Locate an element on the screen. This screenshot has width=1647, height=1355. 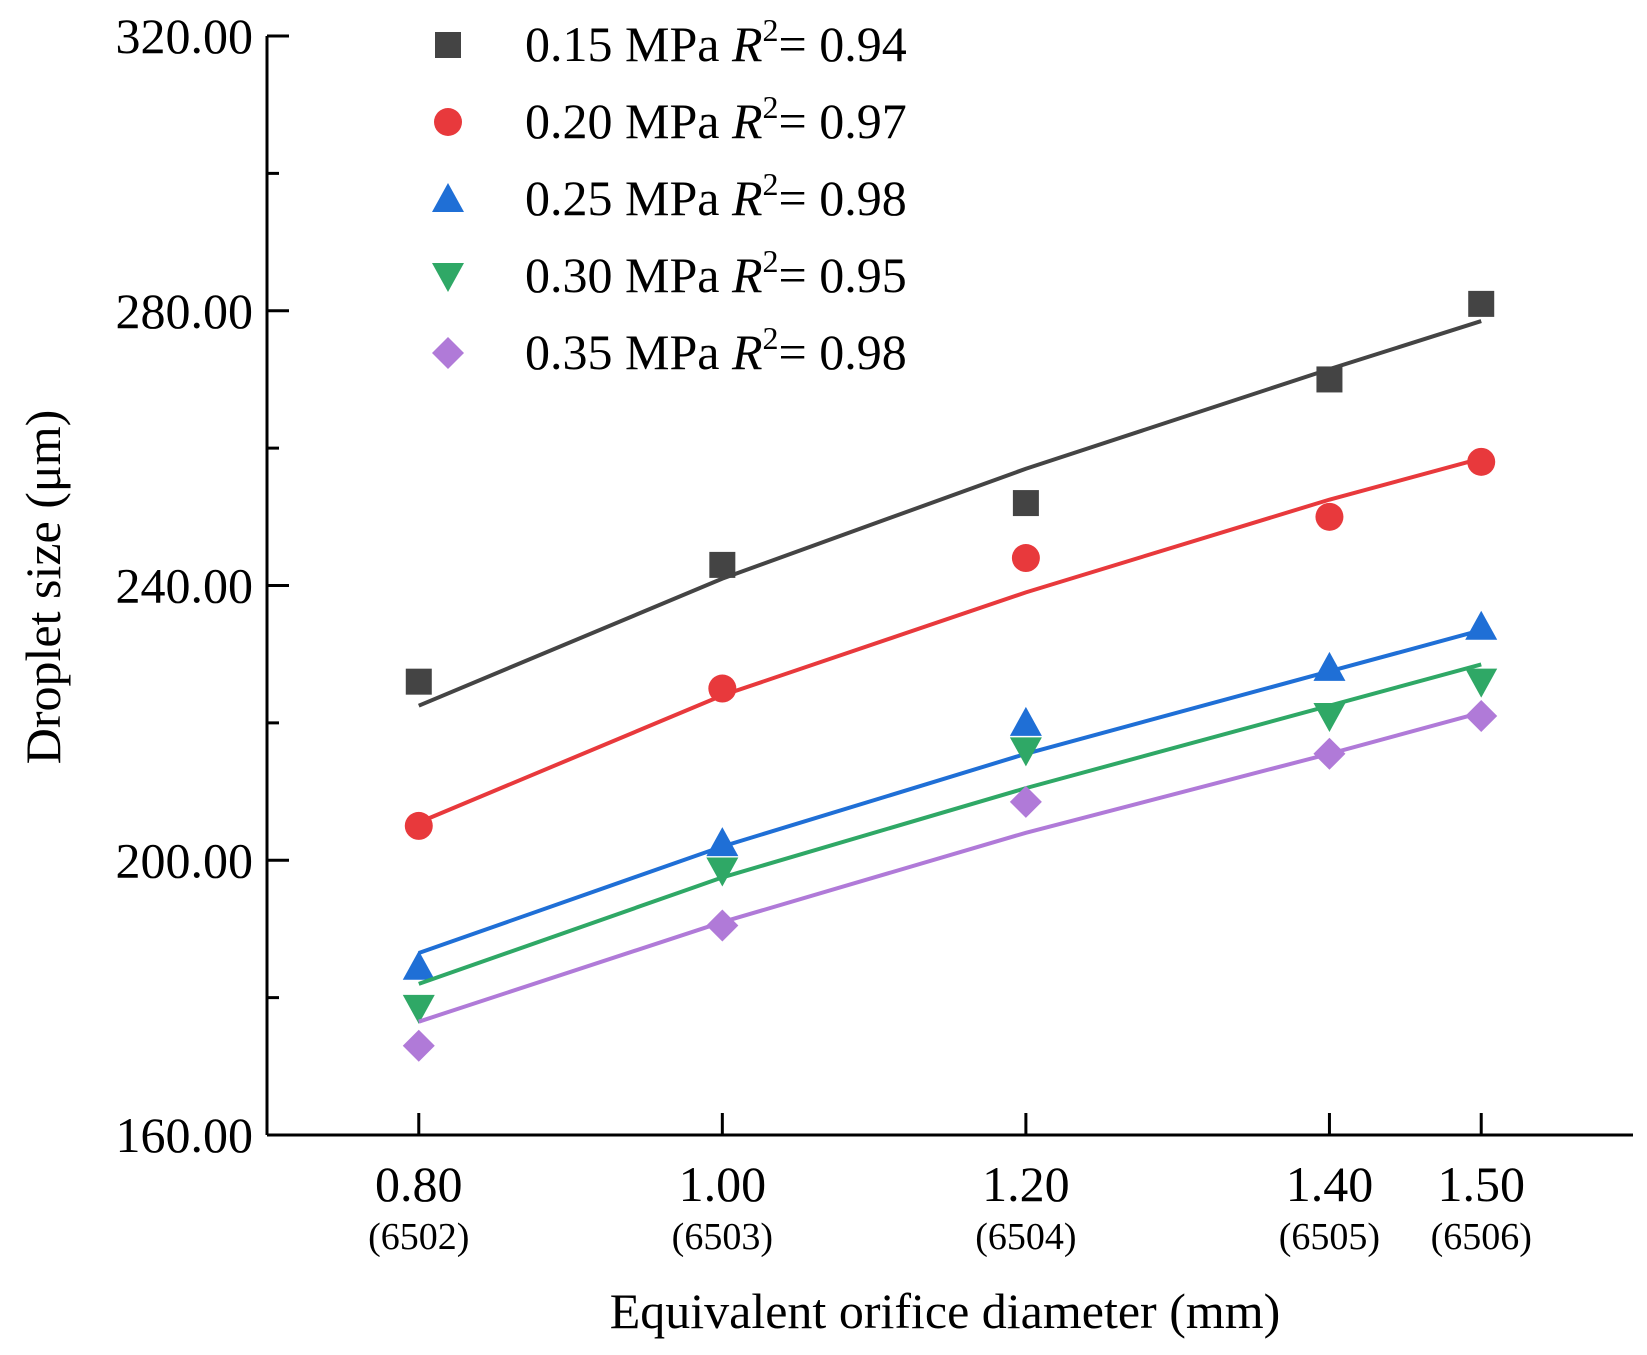
x-tick-sublabel: (6502) is located at coordinates (418, 1237).